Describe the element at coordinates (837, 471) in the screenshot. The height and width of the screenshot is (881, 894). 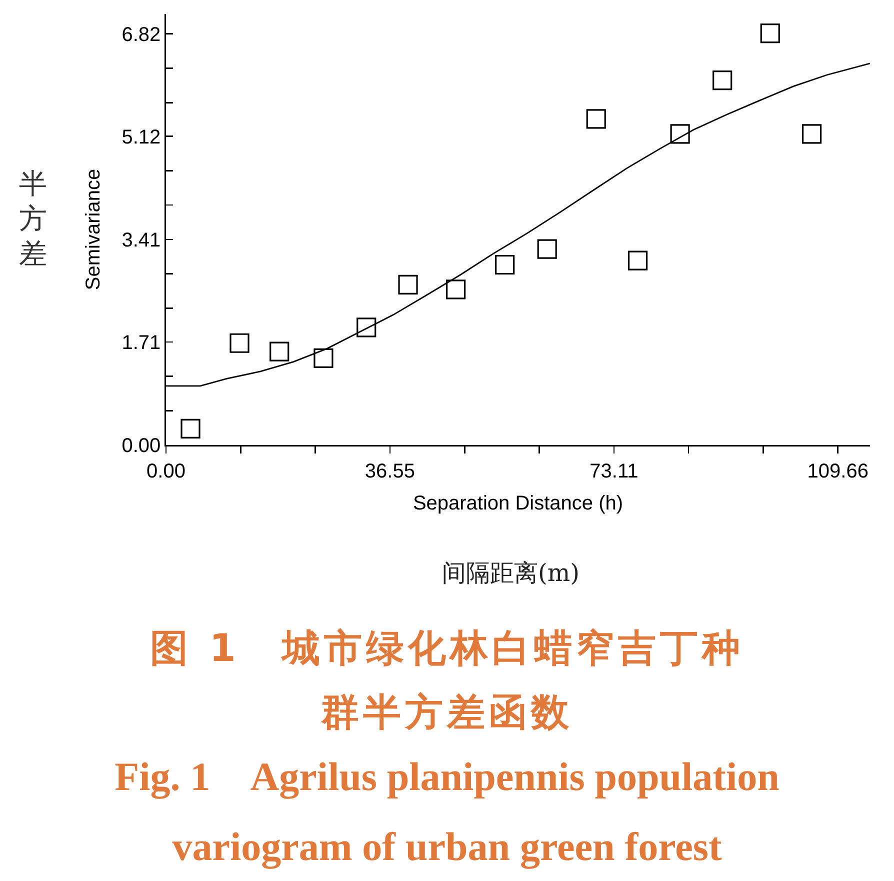
I see `x-tick-label: 109.66` at that location.